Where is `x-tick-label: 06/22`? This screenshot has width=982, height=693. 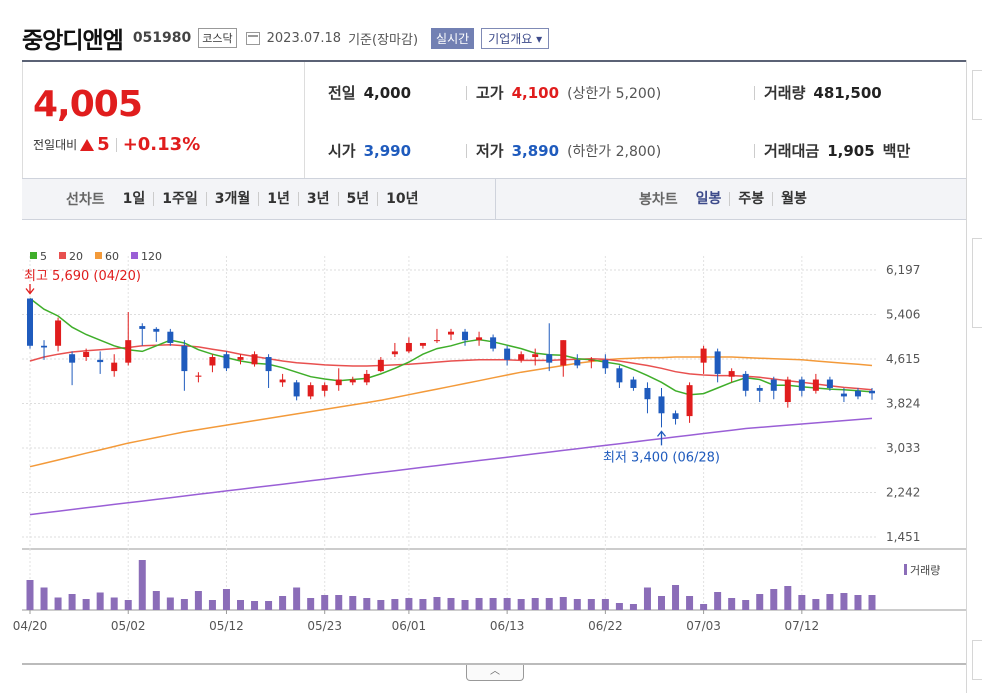 x-tick-label: 06/22 is located at coordinates (605, 626).